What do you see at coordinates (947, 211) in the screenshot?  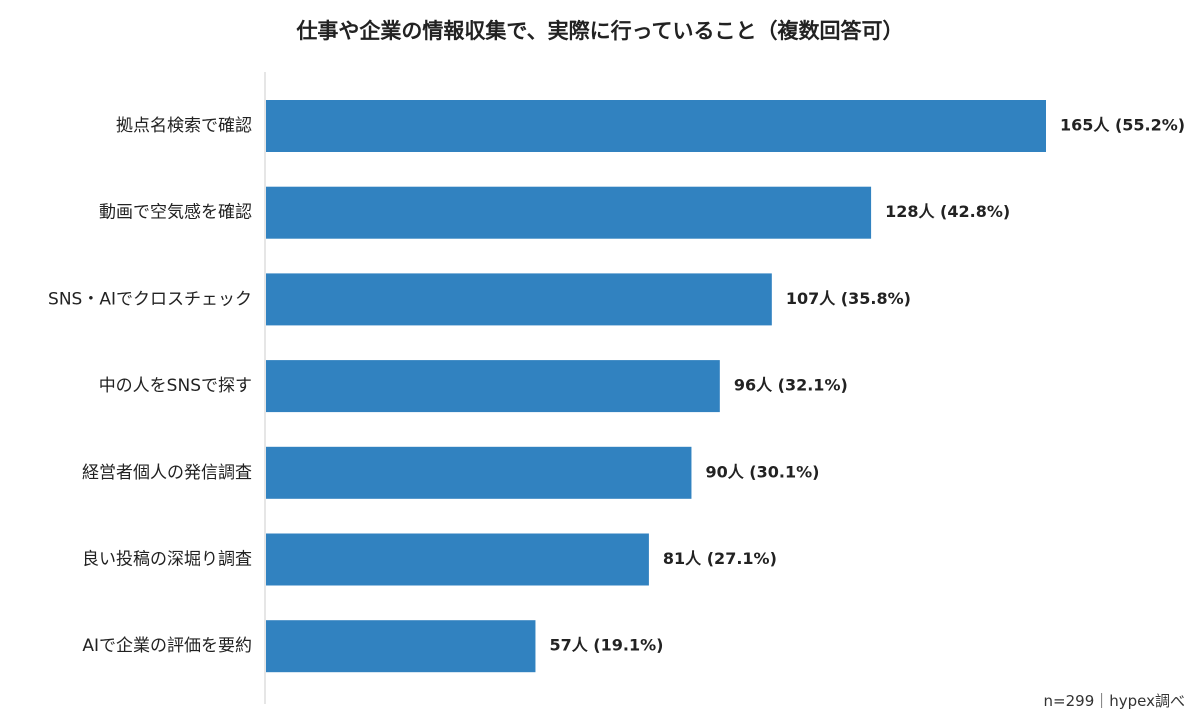 I see `data-label: 128人 (42.8%)` at bounding box center [947, 211].